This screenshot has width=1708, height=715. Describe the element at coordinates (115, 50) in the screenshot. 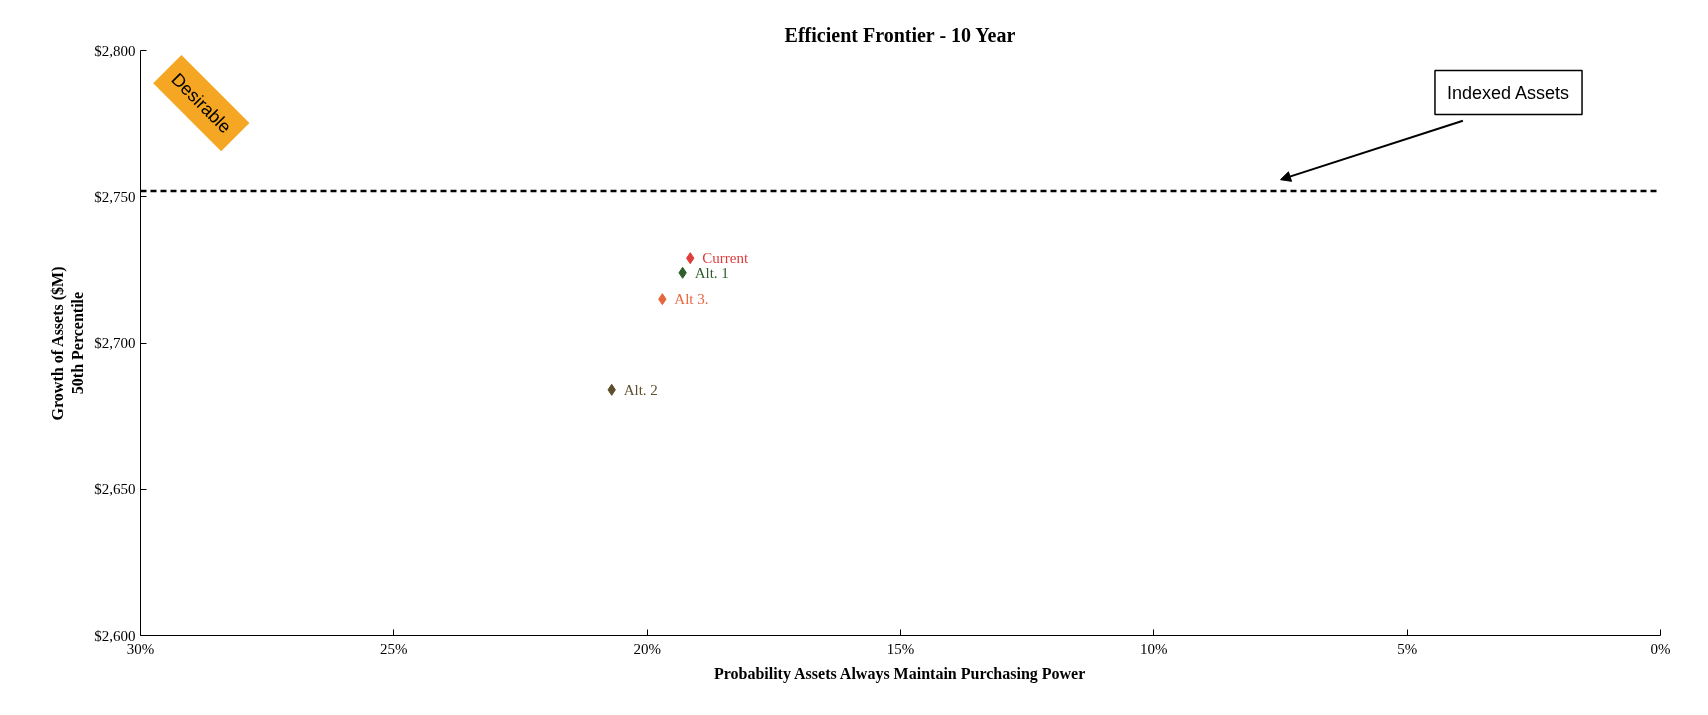

I see `y-tick-label: $2,800` at that location.